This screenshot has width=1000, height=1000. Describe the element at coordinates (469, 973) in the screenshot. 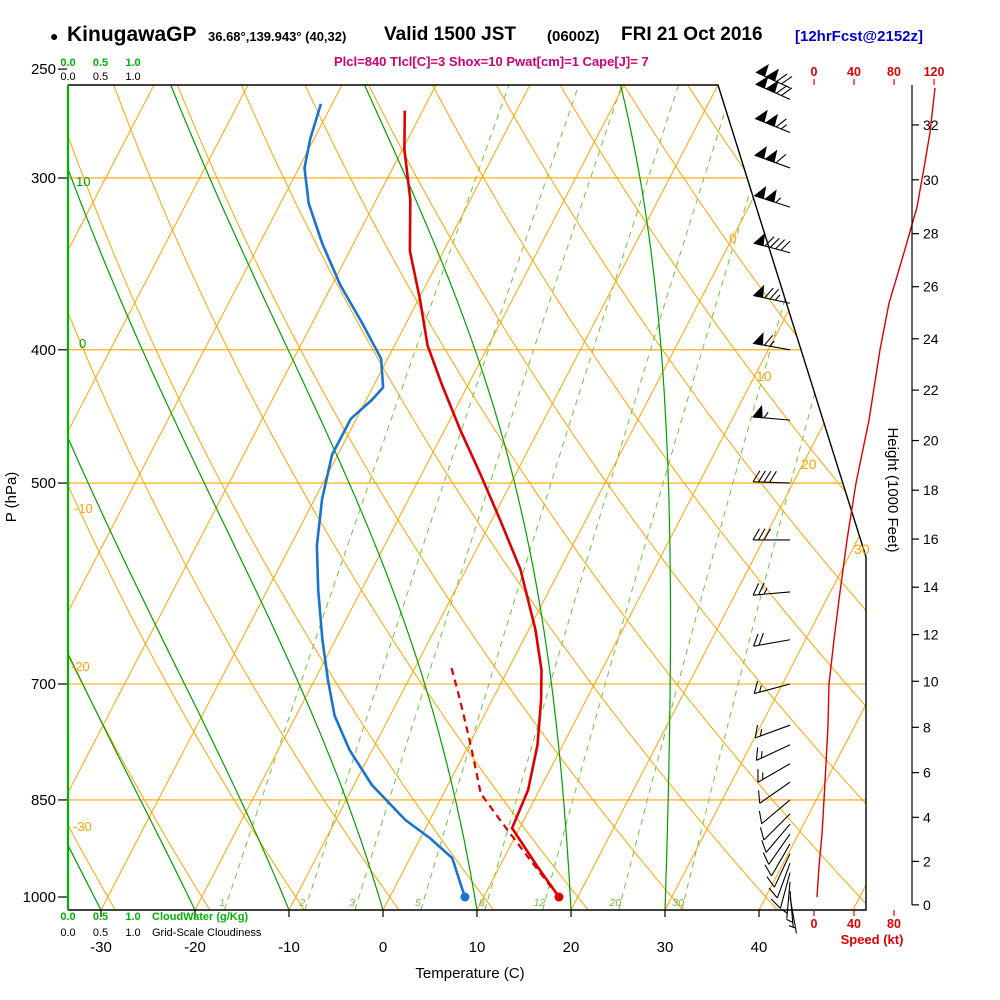

I see `svg-text: Temperature (C)` at that location.